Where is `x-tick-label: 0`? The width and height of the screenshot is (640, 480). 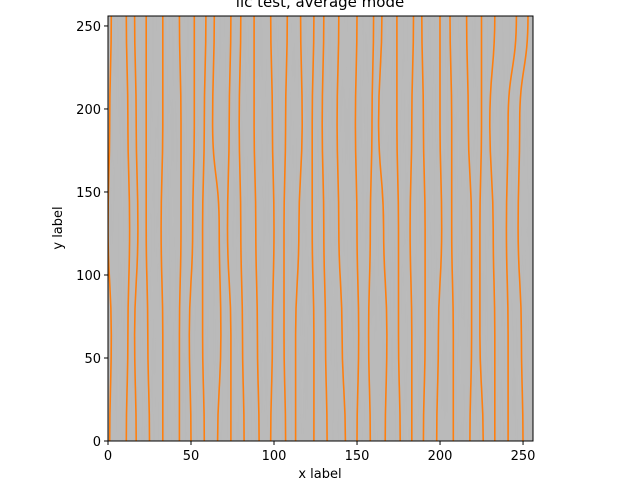 x-tick-label: 0 is located at coordinates (108, 456).